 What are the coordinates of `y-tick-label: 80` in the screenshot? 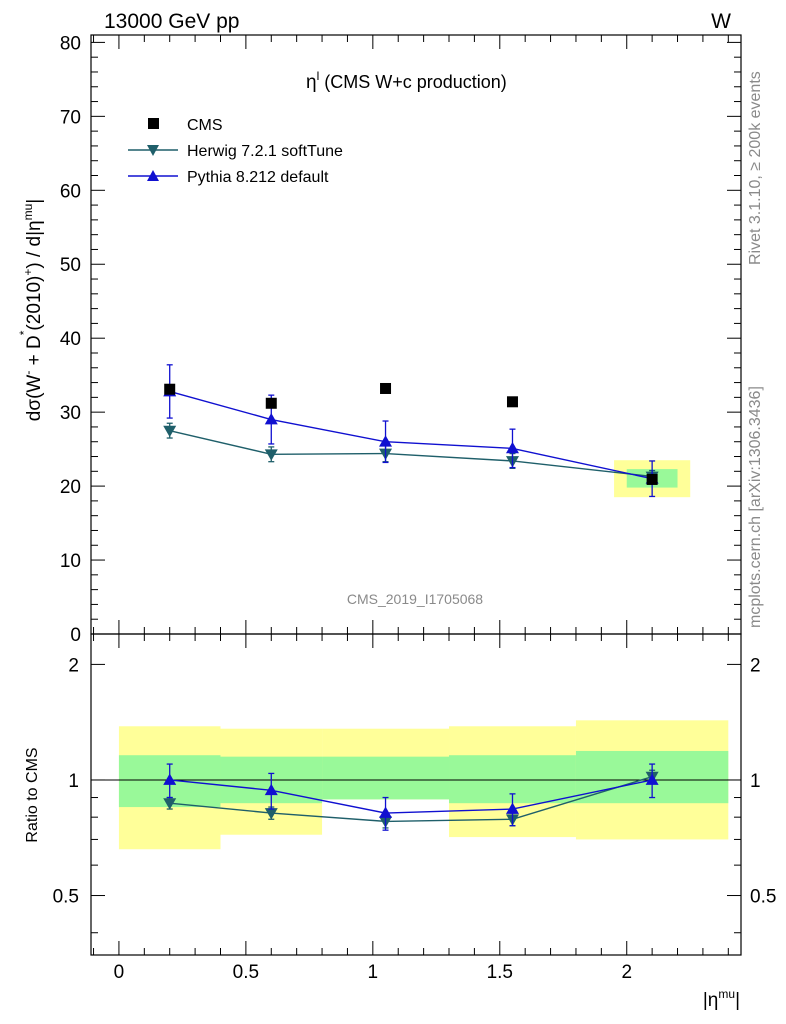 It's located at (70, 43).